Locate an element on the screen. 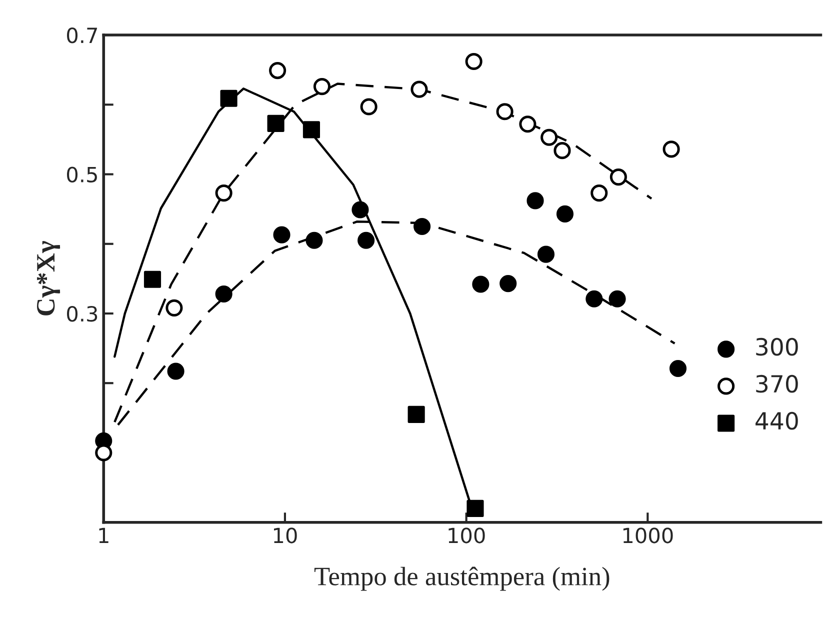  legend-label: 440 is located at coordinates (777, 421).